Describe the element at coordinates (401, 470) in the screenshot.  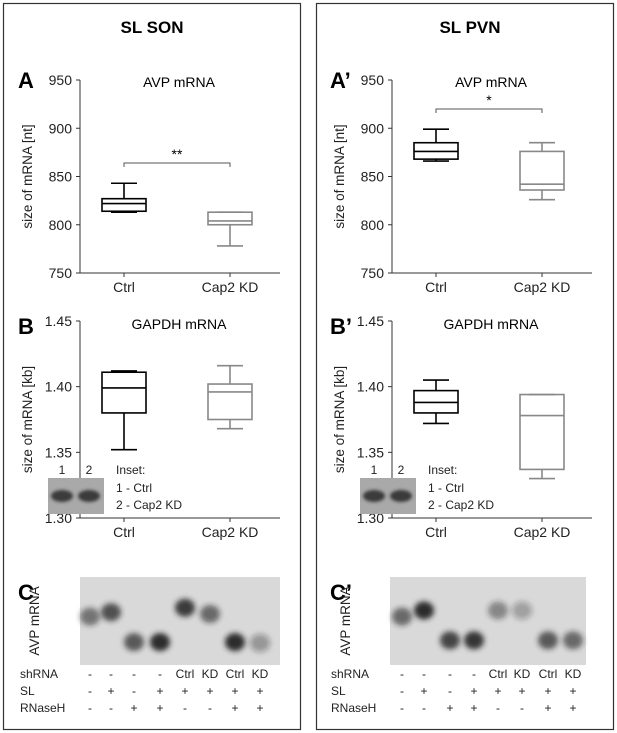
I see `inset-lane-number: 2` at that location.